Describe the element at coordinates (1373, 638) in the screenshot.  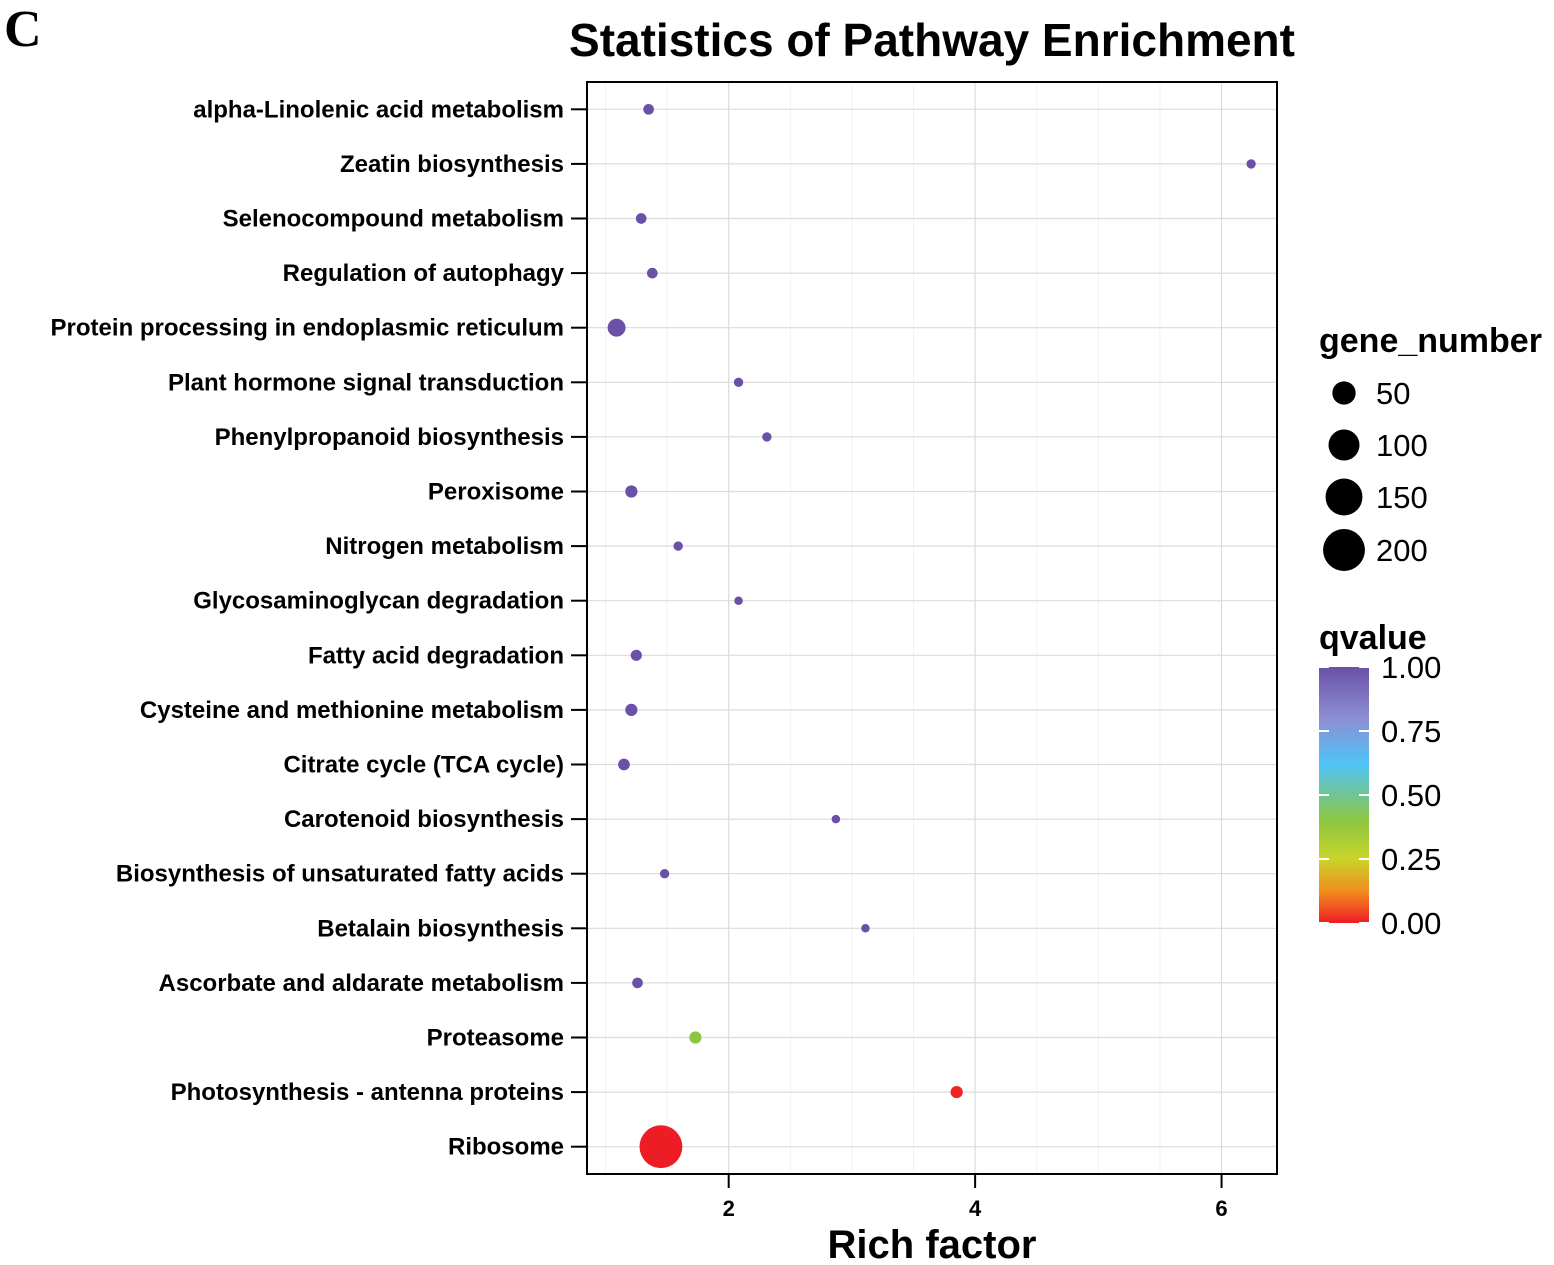
I see `color-legend-title: qvalue` at that location.